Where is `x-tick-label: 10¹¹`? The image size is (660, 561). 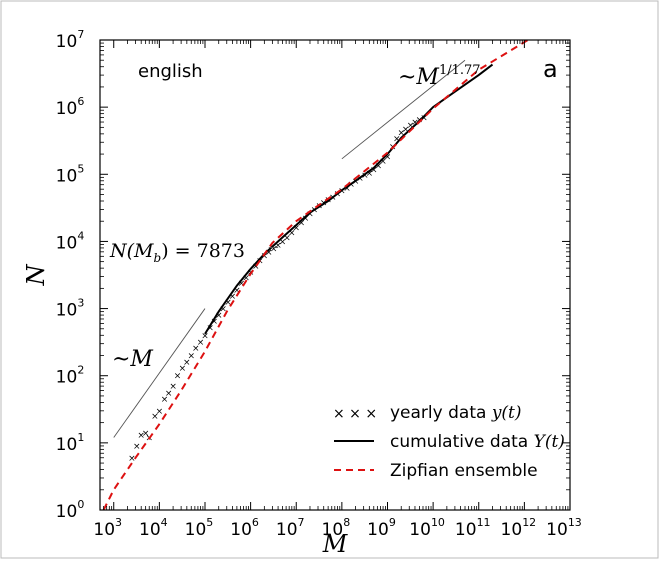 x-tick-label: 10¹¹ is located at coordinates (473, 528).